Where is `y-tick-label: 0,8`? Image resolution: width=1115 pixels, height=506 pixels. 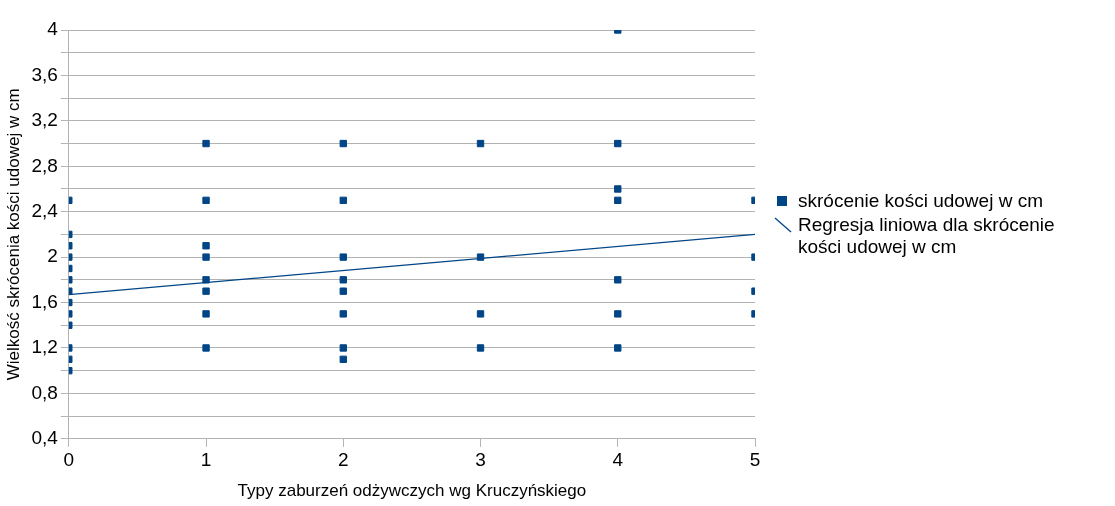 y-tick-label: 0,8 is located at coordinates (44, 392).